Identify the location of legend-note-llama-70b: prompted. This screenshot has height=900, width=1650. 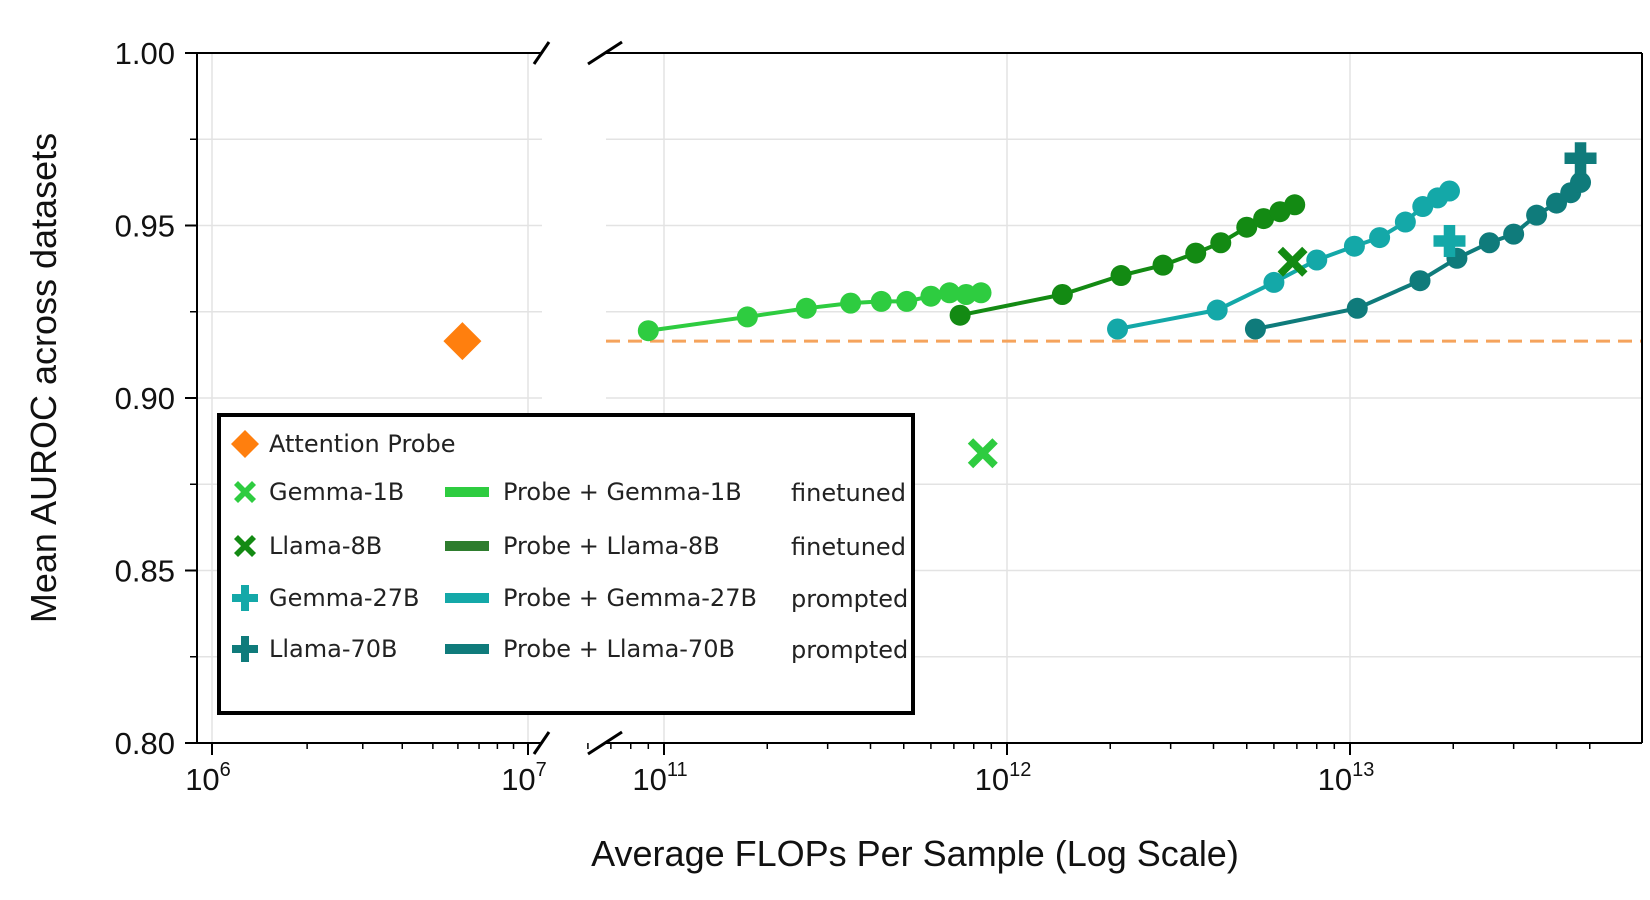
(850, 650).